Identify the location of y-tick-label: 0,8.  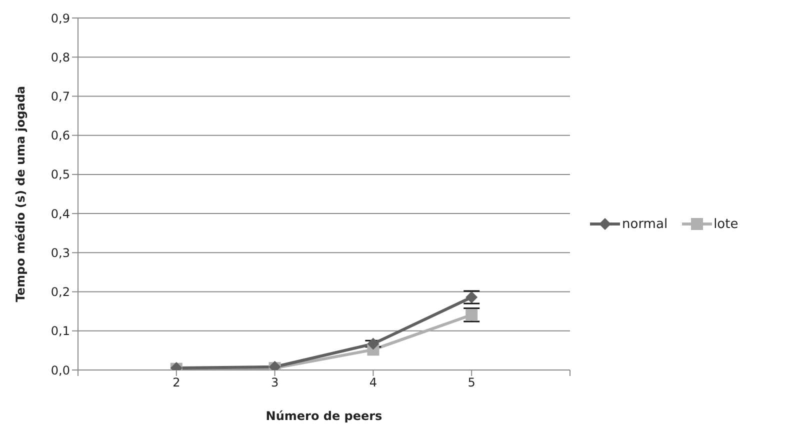
(60, 57).